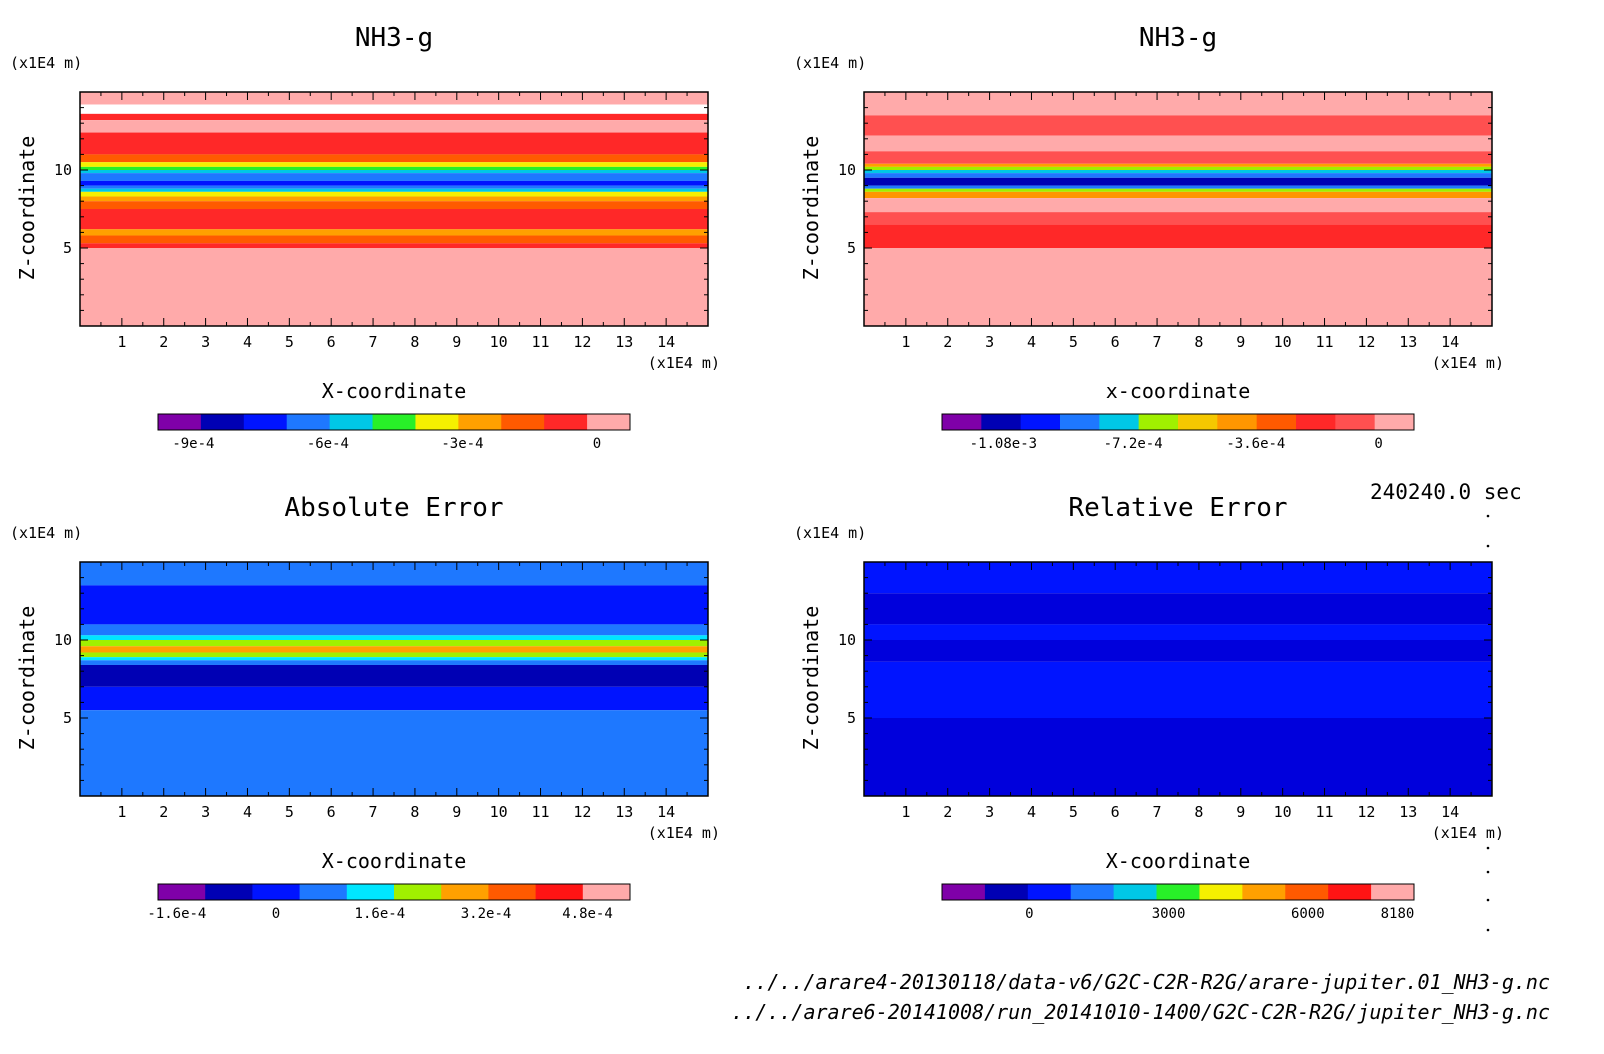 This screenshot has width=1604, height=1054. I want to click on colorbar-label: 1.6e-4, so click(380, 914).